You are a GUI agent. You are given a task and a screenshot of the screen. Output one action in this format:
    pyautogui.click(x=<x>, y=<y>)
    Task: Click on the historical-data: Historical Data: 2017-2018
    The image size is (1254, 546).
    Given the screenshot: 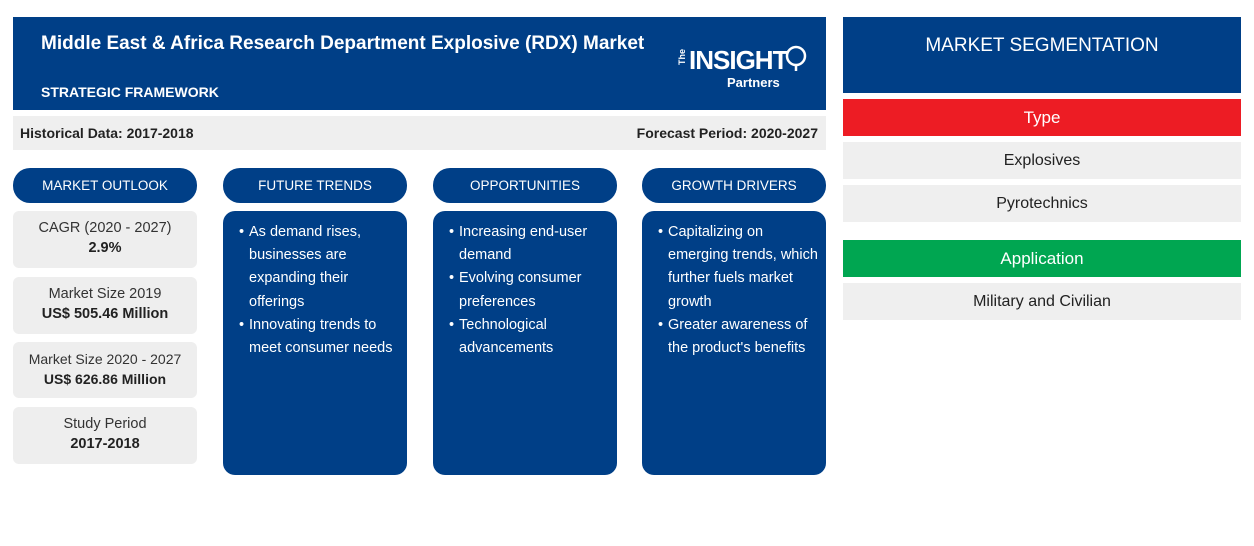 What is the action you would take?
    pyautogui.click(x=107, y=133)
    